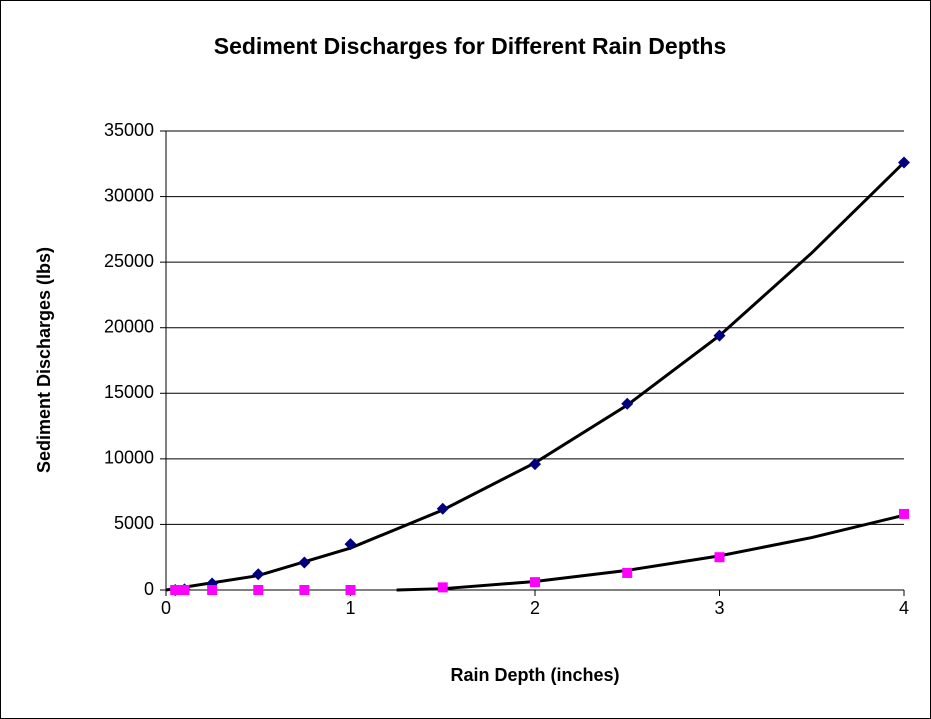 The height and width of the screenshot is (719, 931). Describe the element at coordinates (129, 392) in the screenshot. I see `y-tick-label: 15000` at that location.